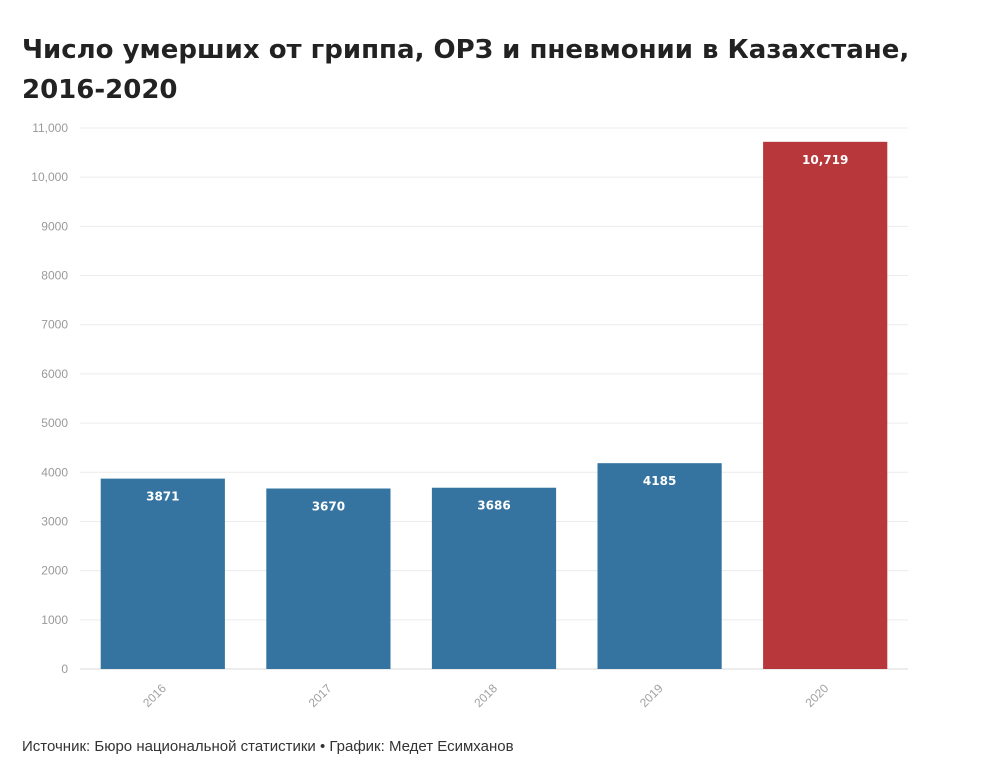  What do you see at coordinates (825, 160) in the screenshot?
I see `data-label-2020: 10,719` at bounding box center [825, 160].